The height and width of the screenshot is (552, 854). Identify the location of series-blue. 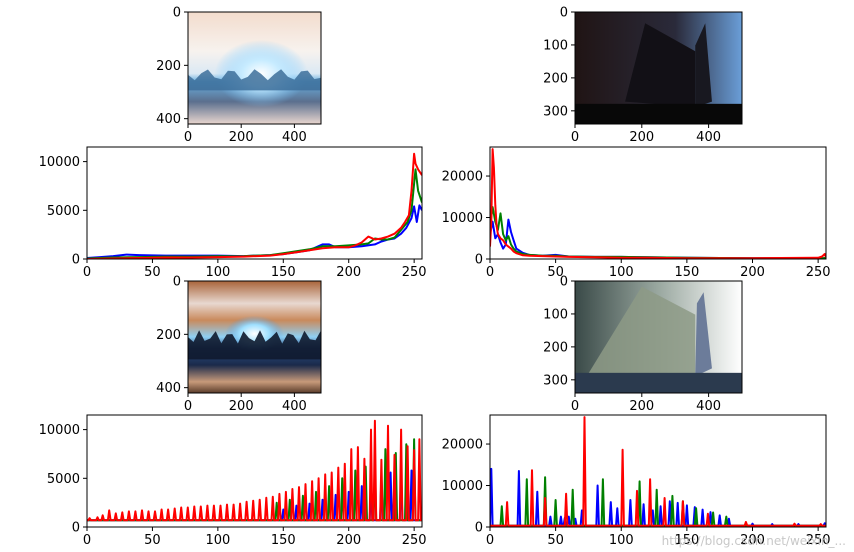
(658, 238).